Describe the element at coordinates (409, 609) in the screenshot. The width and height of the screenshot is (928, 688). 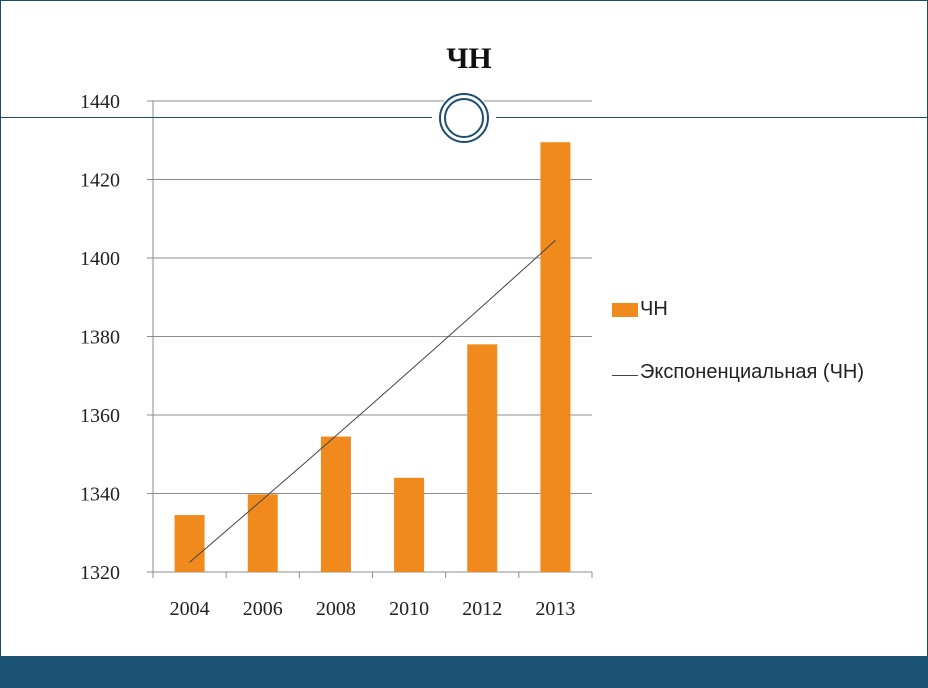
I see `x-tick-label: 2010` at that location.